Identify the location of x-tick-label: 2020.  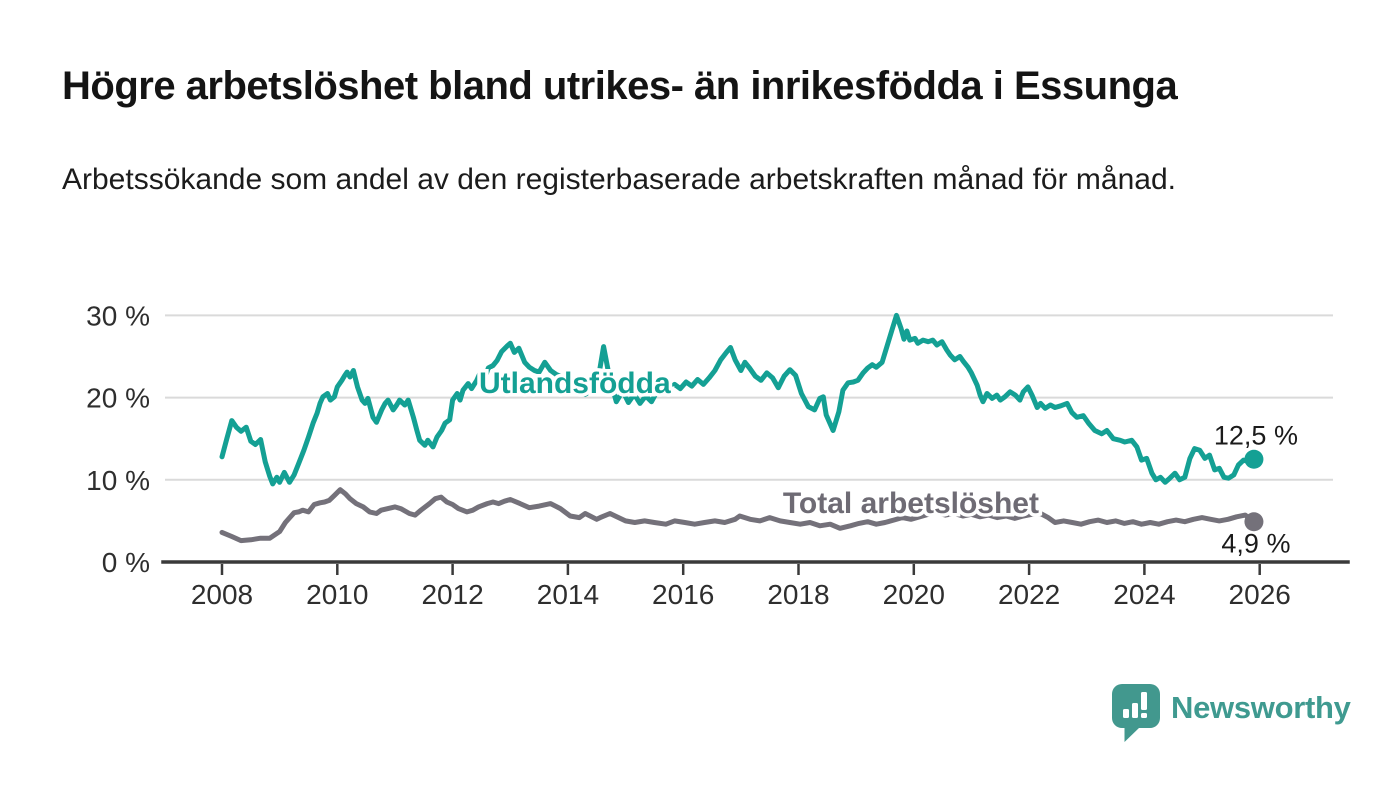
(914, 594).